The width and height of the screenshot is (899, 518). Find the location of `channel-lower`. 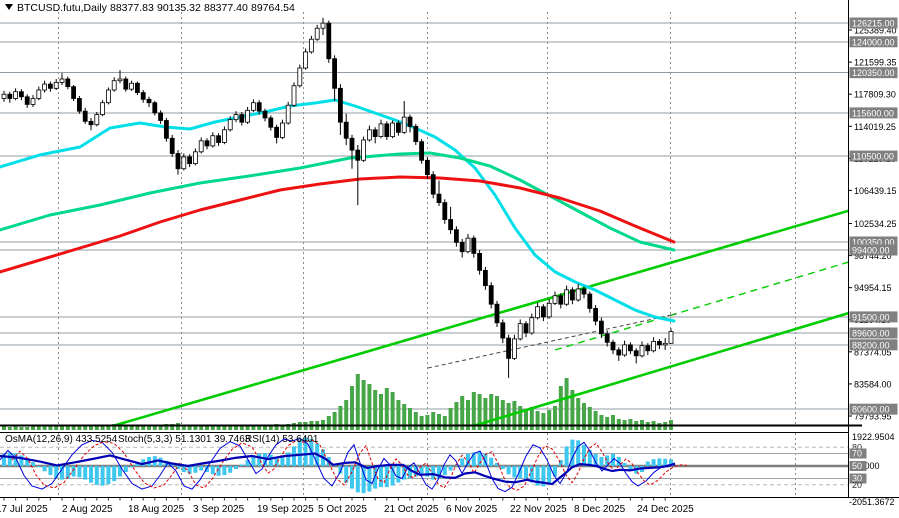

channel-lower is located at coordinates (685, 362).